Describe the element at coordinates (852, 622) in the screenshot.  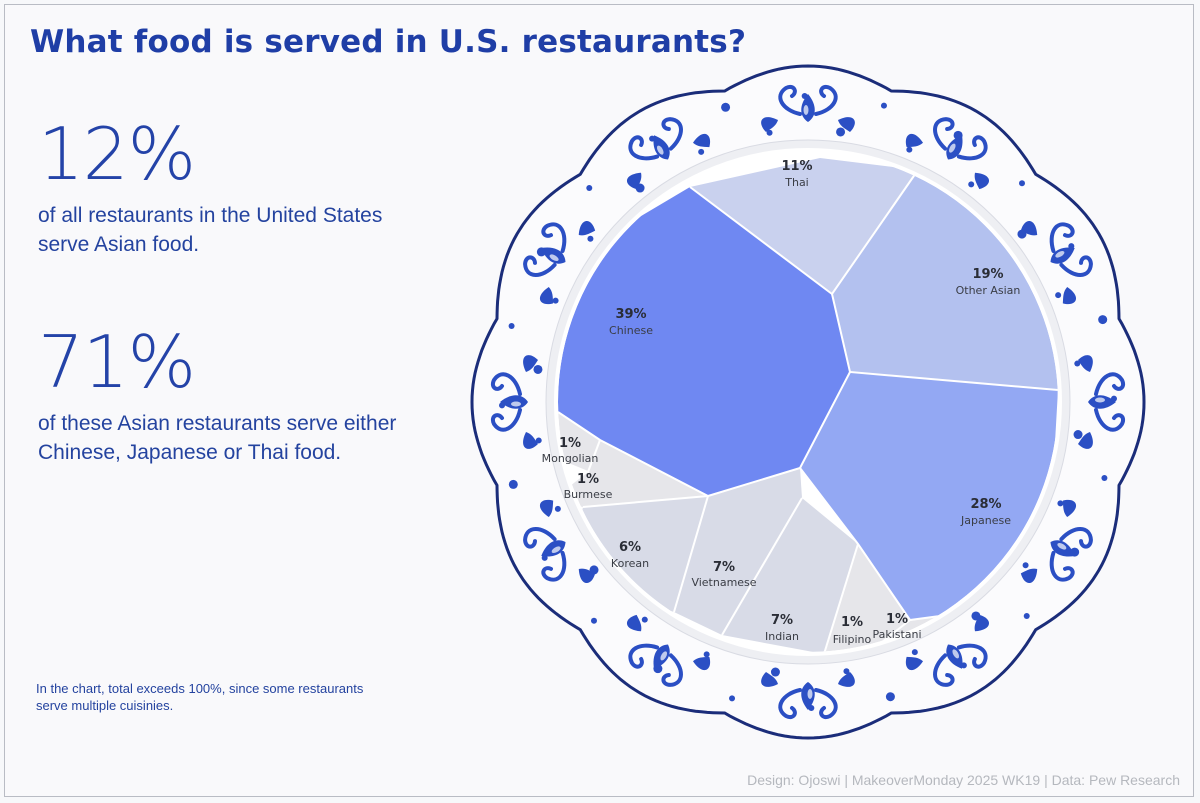
I see `label-value-filipino: 1%` at that location.